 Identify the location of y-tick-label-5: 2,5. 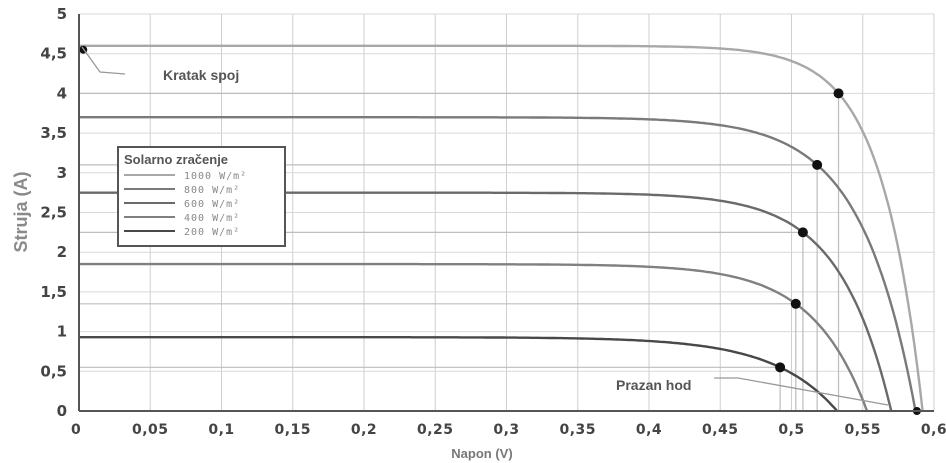
(53, 213).